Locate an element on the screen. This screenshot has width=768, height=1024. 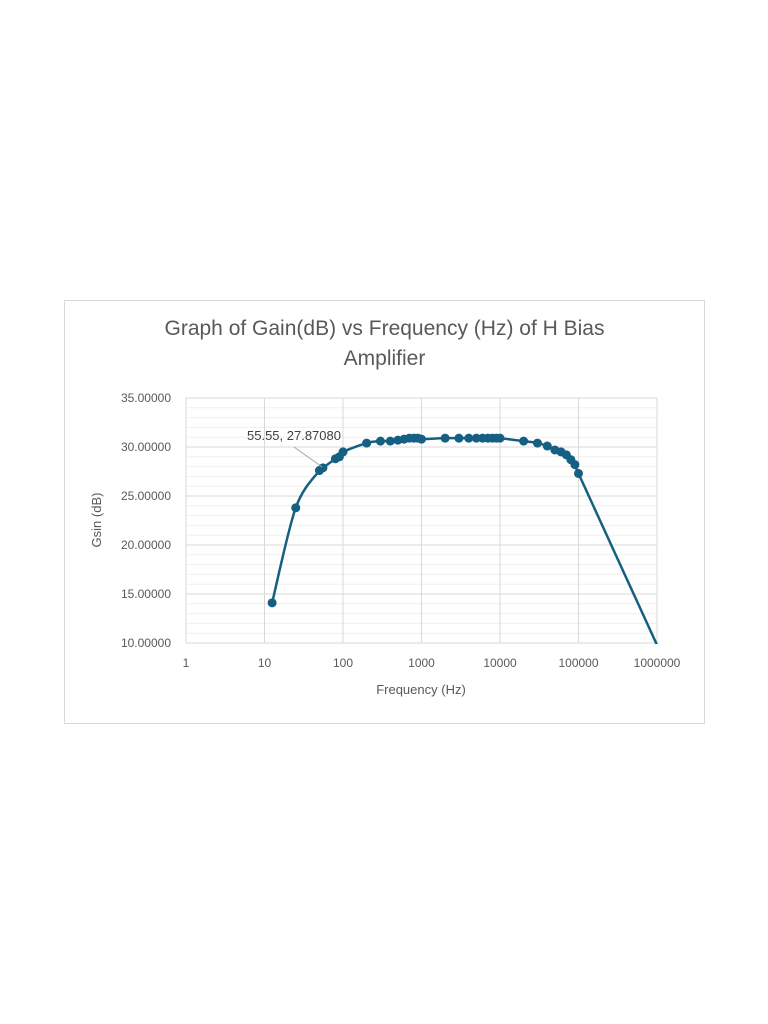
y-tick-label: 20.00000 is located at coordinates (146, 545).